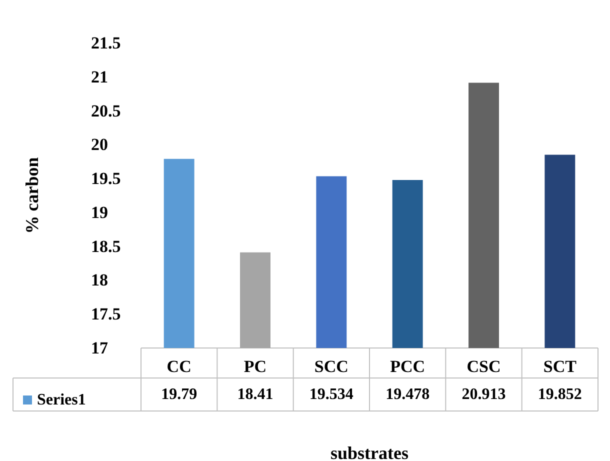 The height and width of the screenshot is (461, 610). Describe the element at coordinates (99, 280) in the screenshot. I see `y-tick-label: 18` at that location.